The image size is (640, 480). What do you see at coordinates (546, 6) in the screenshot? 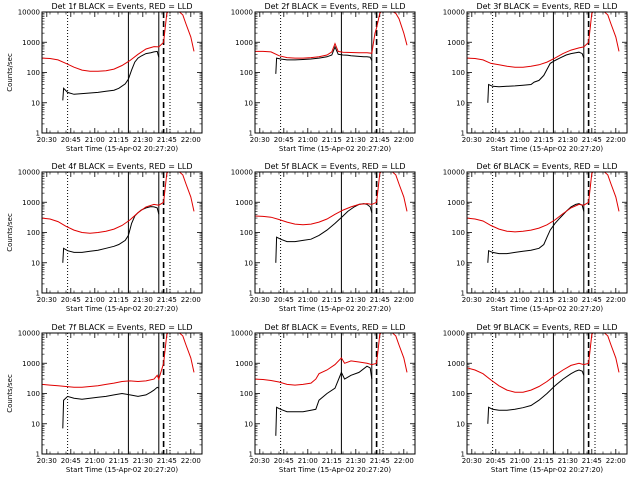
I see `chart-title: Det 3f BLACK = Events, RED = LLD` at bounding box center [546, 6].